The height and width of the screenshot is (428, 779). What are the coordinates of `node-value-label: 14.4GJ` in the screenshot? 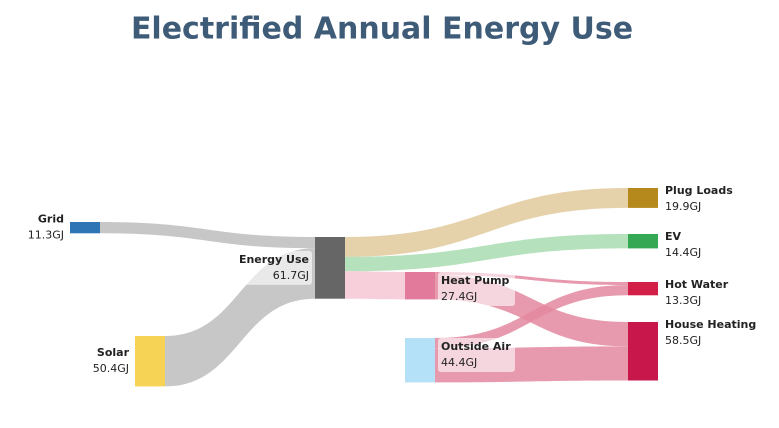 It's located at (683, 252).